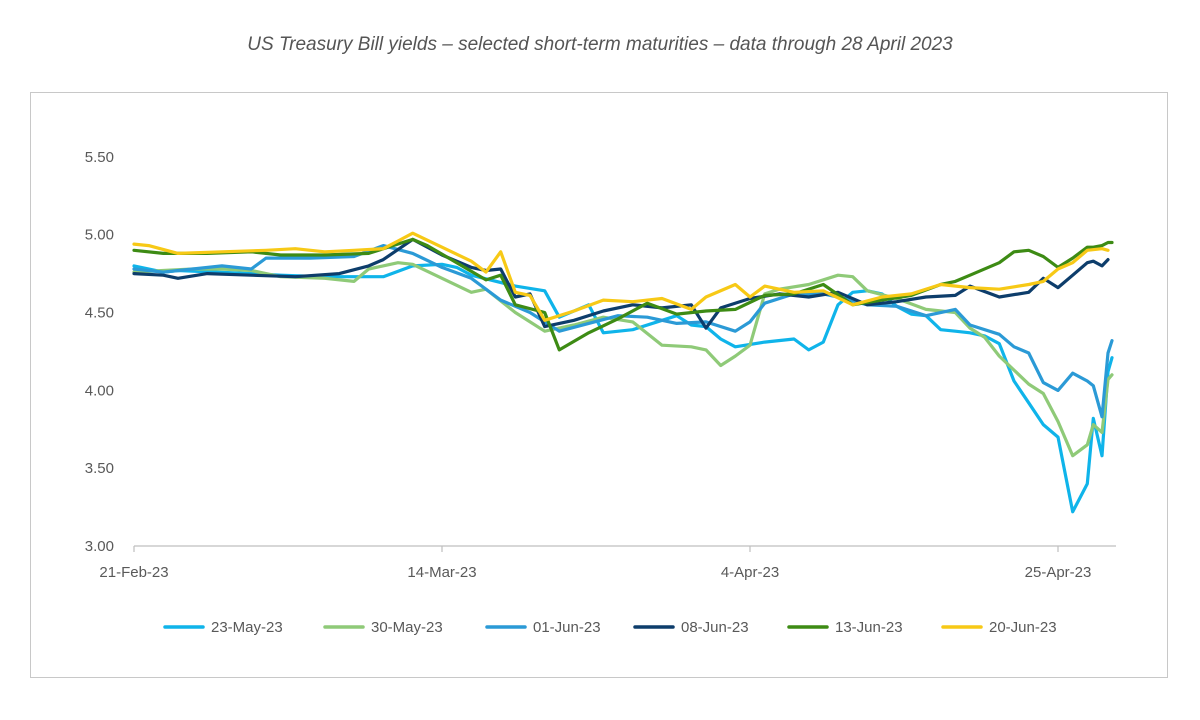 This screenshot has height=720, width=1200. Describe the element at coordinates (99, 468) in the screenshot. I see `y-tick-label: 3.50` at that location.